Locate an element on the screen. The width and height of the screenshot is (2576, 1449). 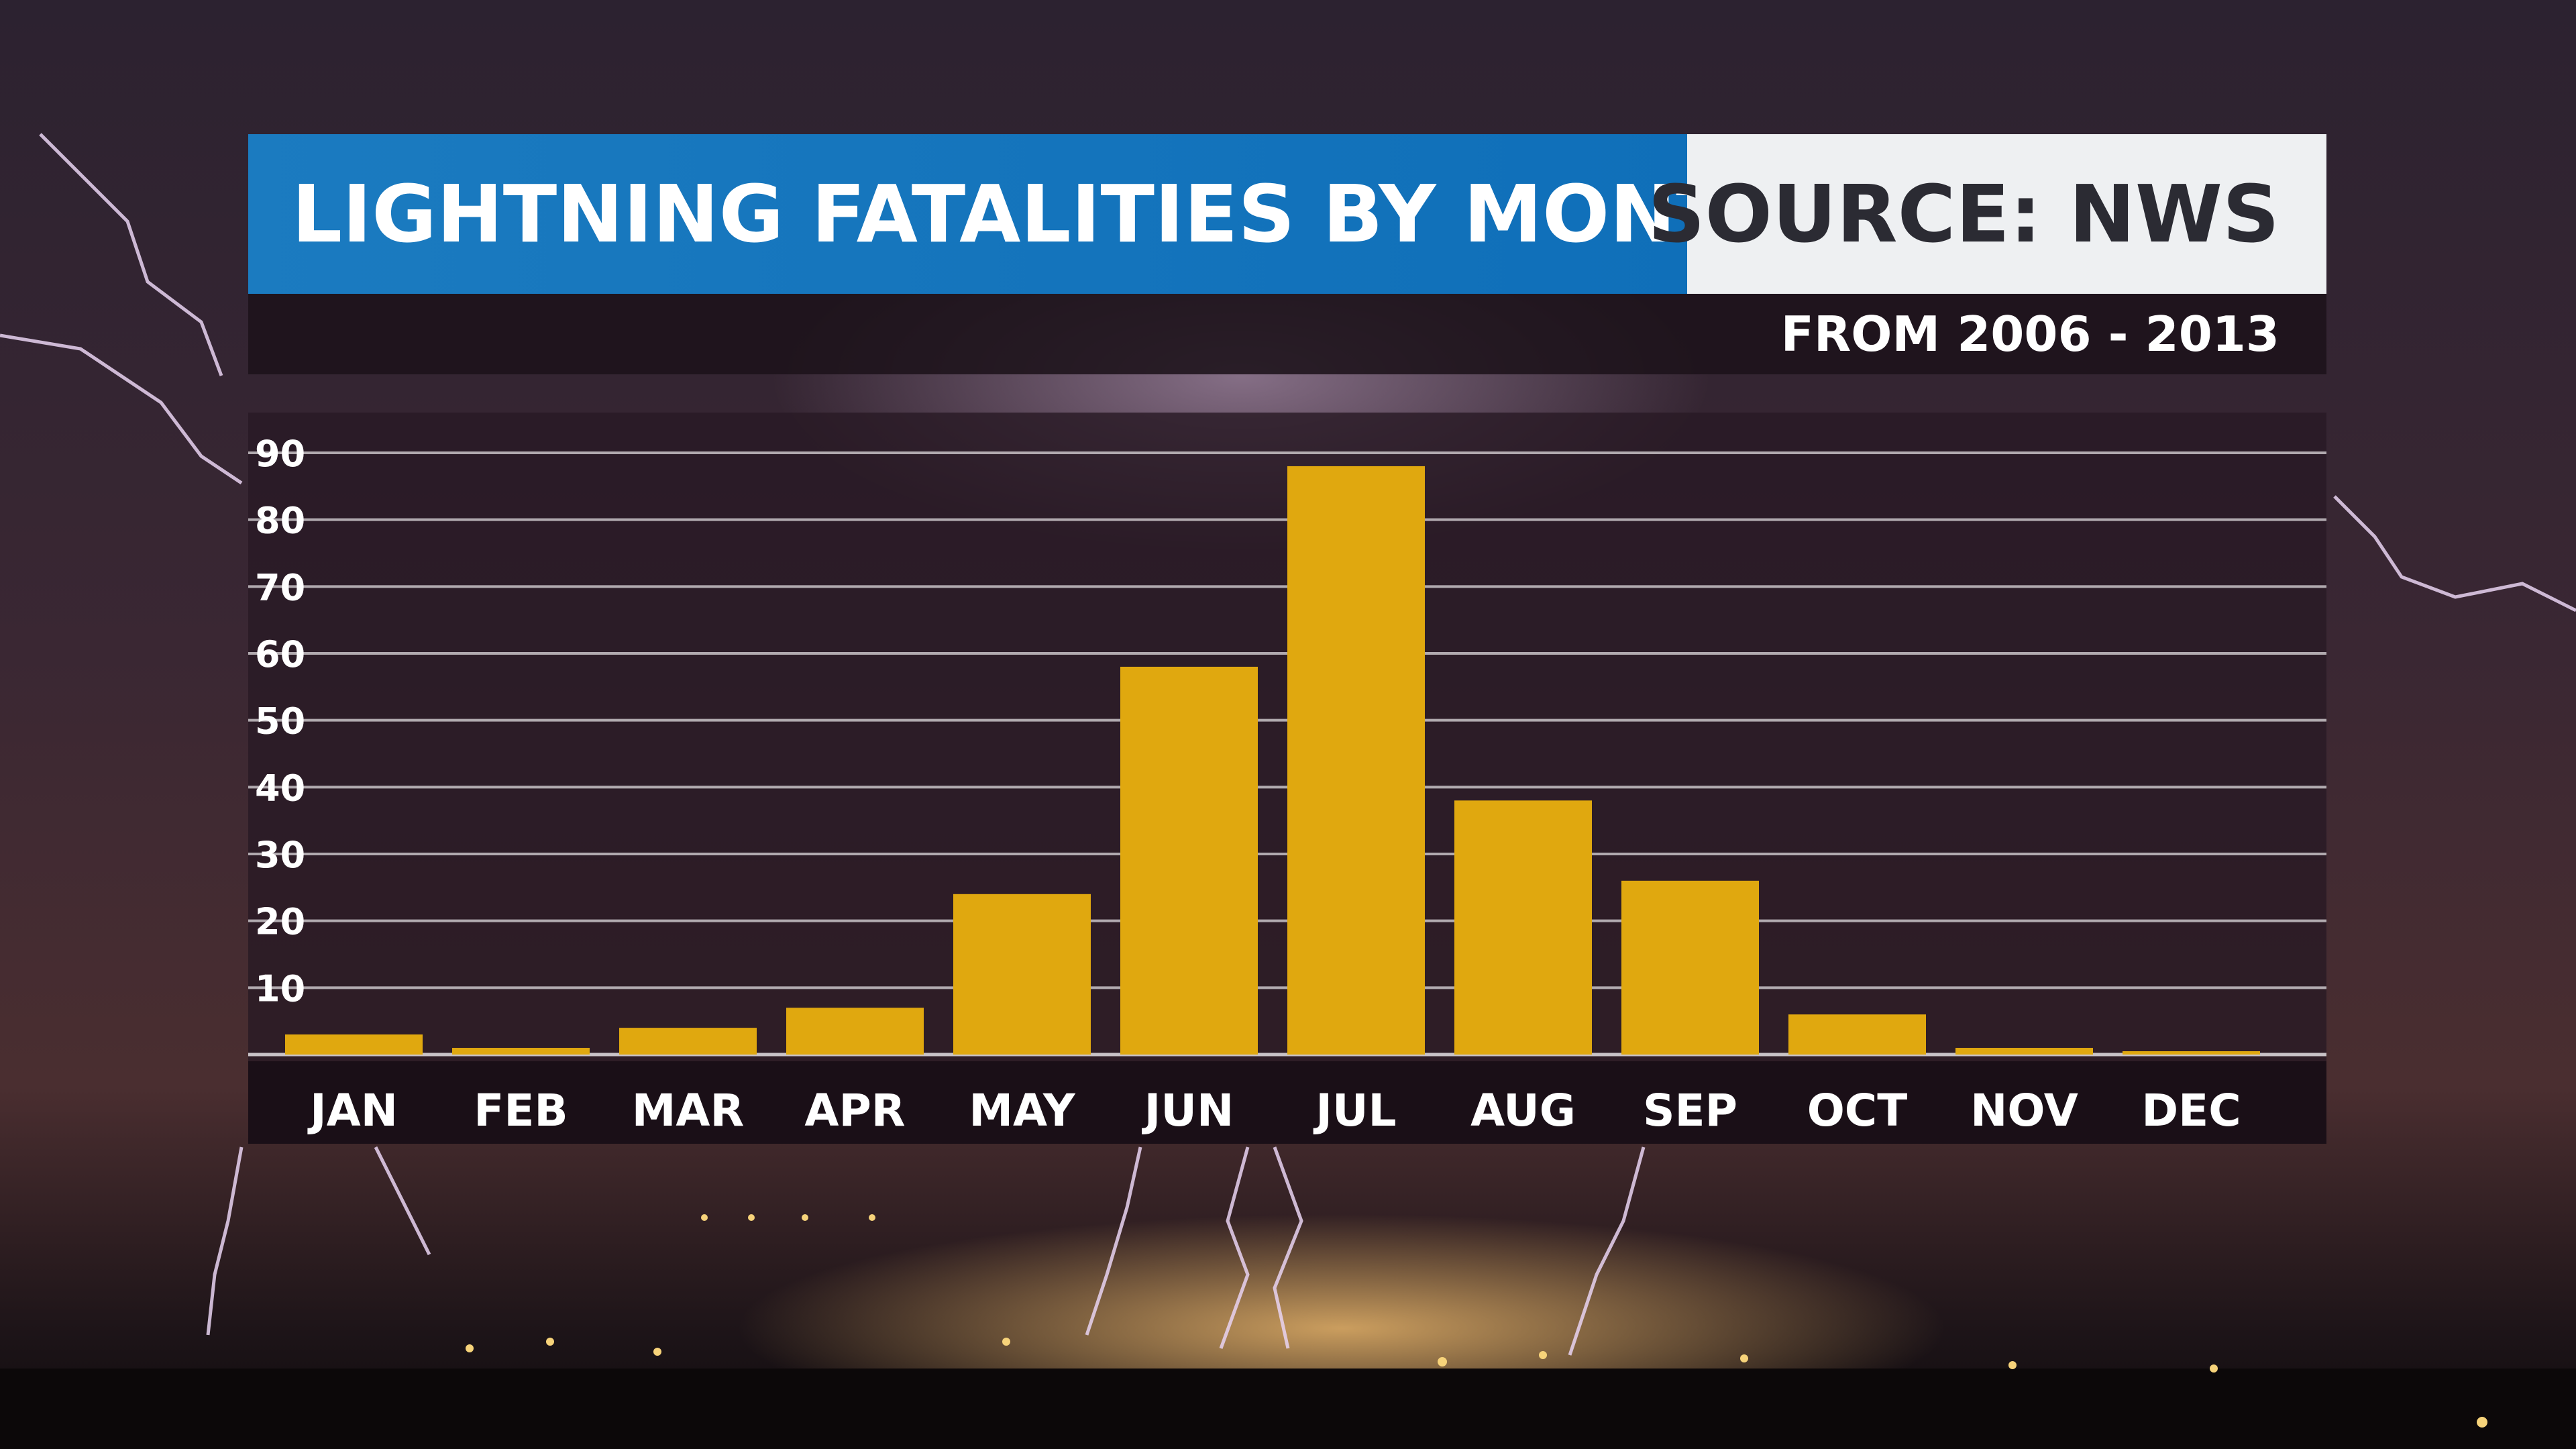
y-tick-label: 60 is located at coordinates (280, 654).